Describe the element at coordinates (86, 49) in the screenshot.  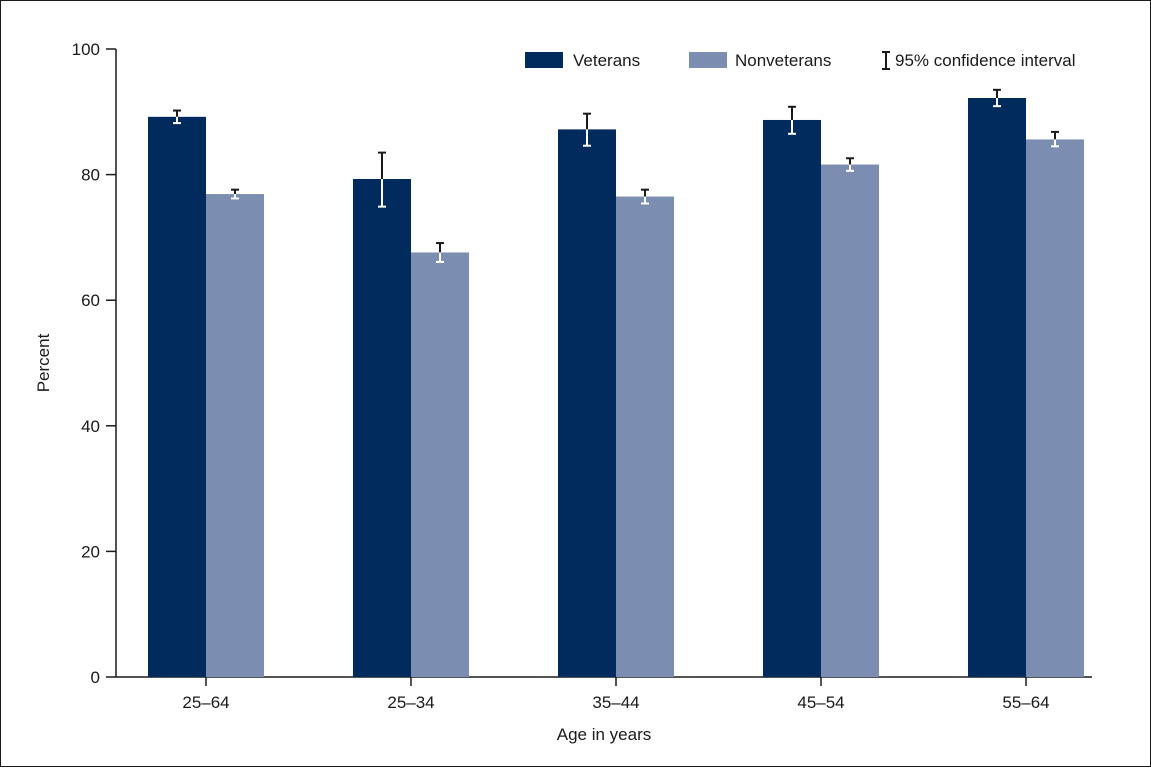
I see `y-tick-label: 100` at that location.